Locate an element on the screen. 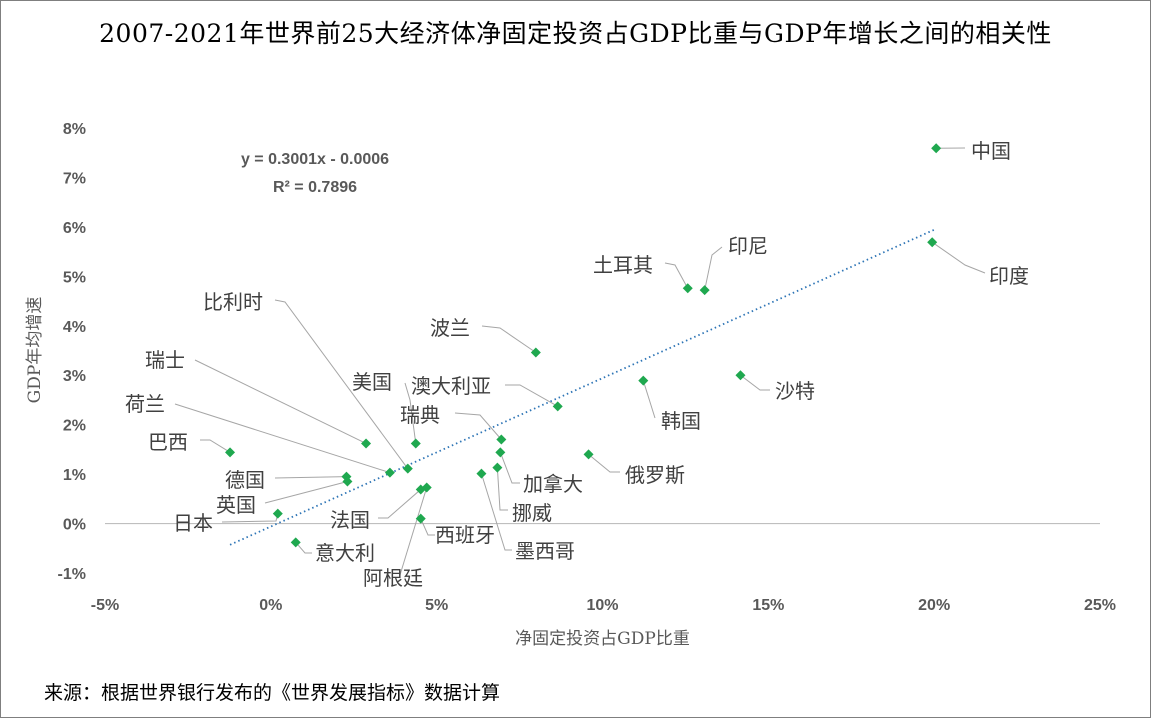  y-tick-label: 6% is located at coordinates (74, 228).